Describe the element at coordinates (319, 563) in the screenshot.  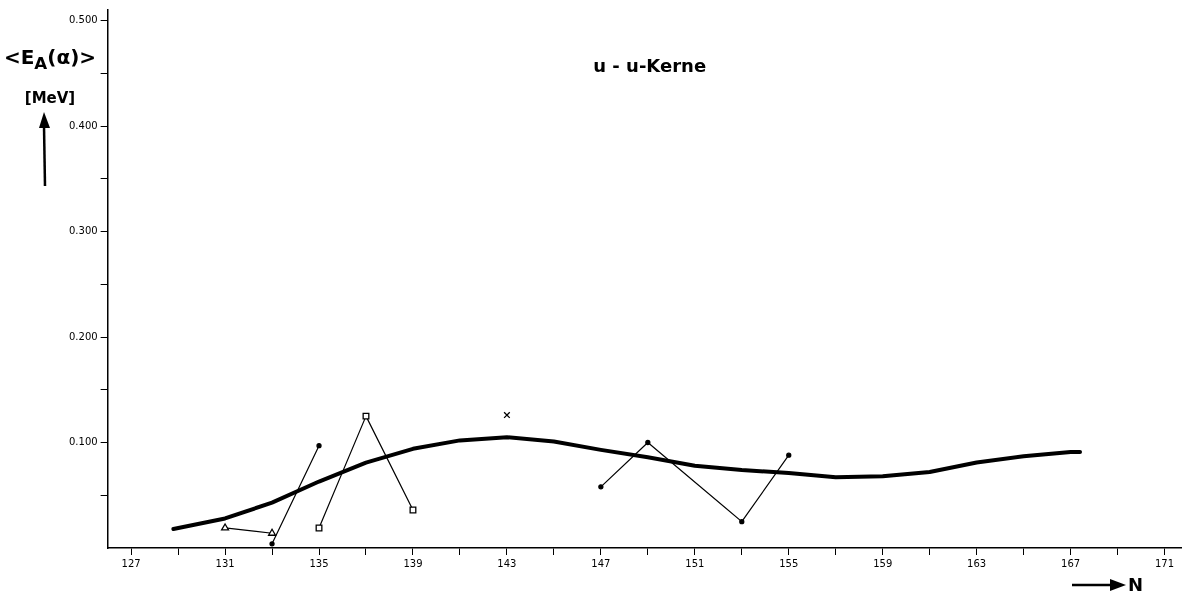
I see `x-tick-label: 135` at that location.